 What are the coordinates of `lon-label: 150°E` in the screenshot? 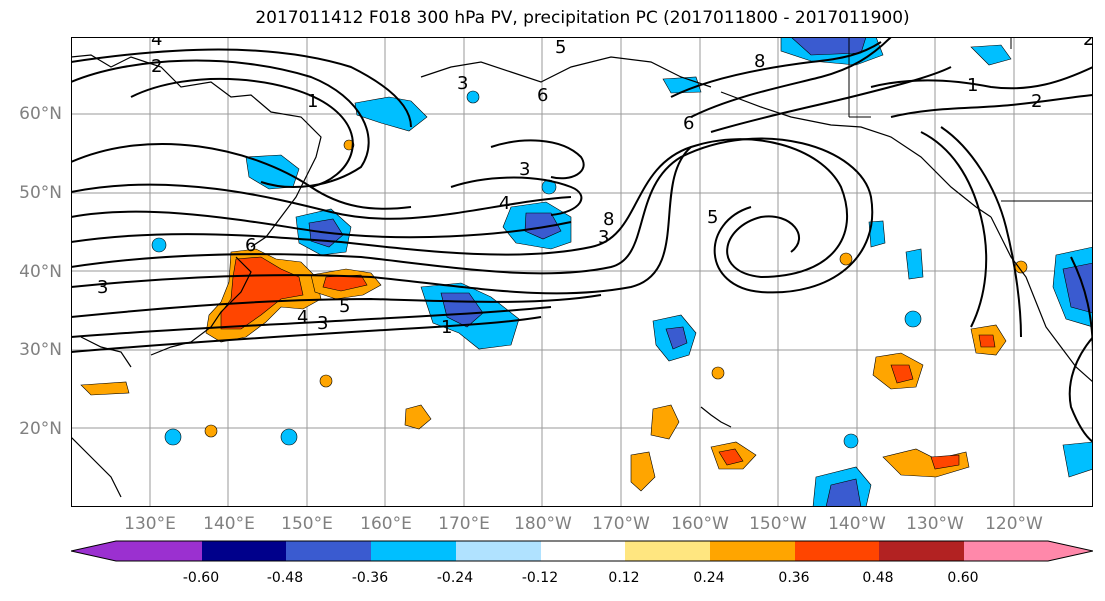 It's located at (307, 524).